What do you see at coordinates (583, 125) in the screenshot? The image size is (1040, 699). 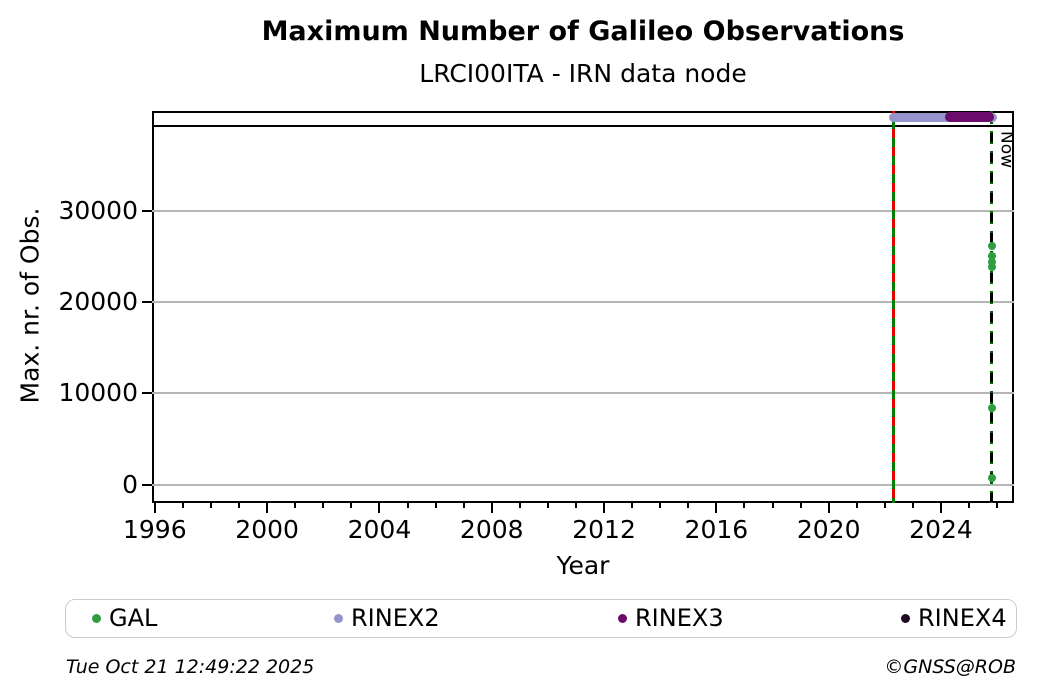 I see `max-obs-reference-line` at bounding box center [583, 125].